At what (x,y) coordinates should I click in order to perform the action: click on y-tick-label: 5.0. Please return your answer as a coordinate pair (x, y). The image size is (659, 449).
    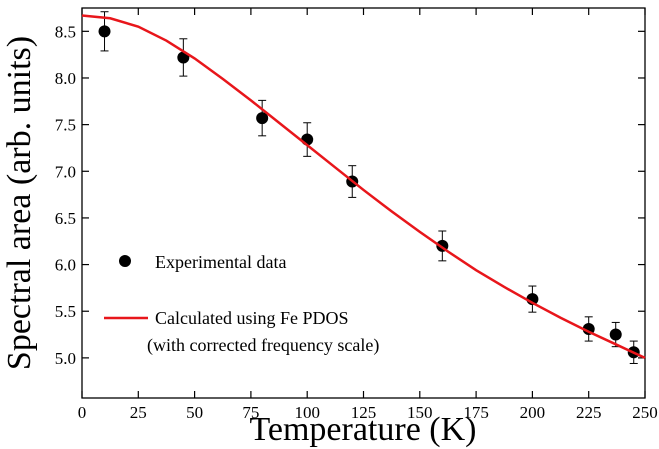
    Looking at the image, I should click on (65, 358).